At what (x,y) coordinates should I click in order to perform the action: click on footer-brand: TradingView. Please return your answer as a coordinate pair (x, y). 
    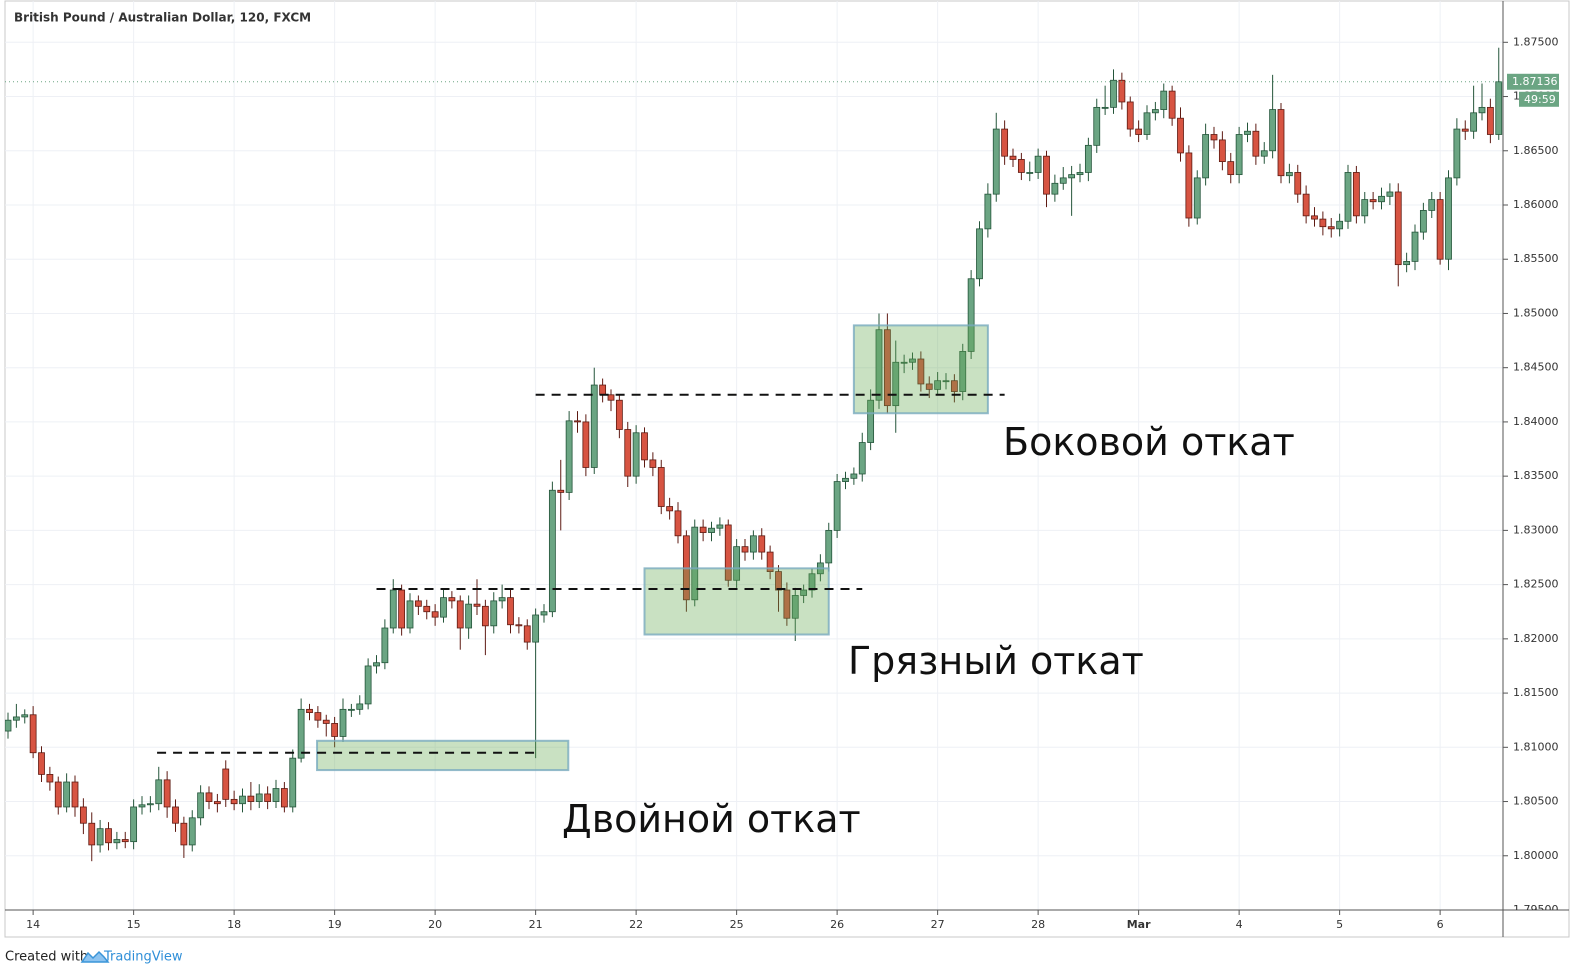
    Looking at the image, I should click on (143, 957).